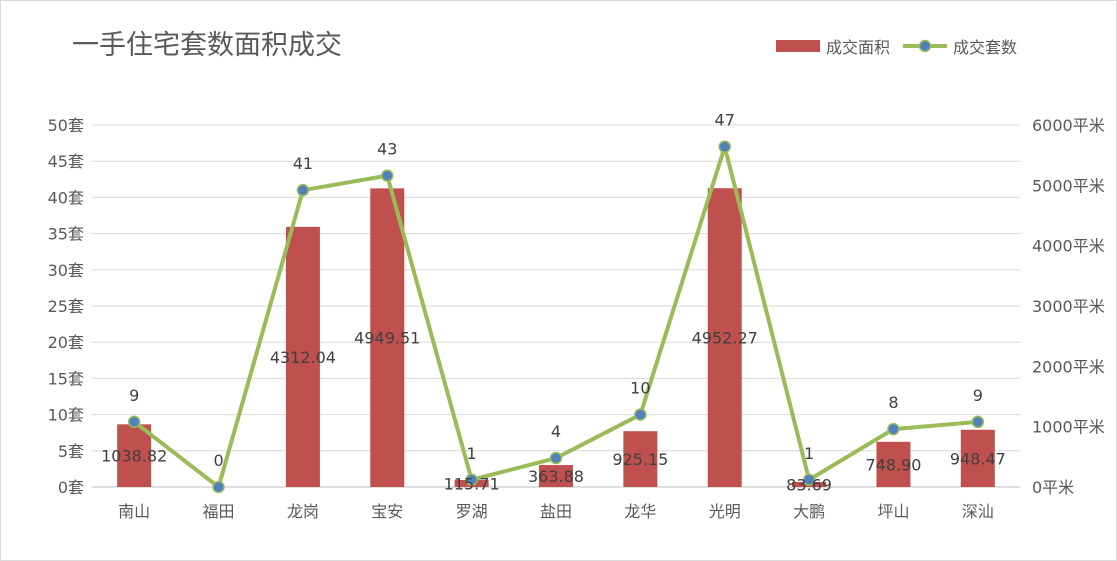  What do you see at coordinates (1068, 427) in the screenshot?
I see `right-tick-label: 1000平米` at bounding box center [1068, 427].